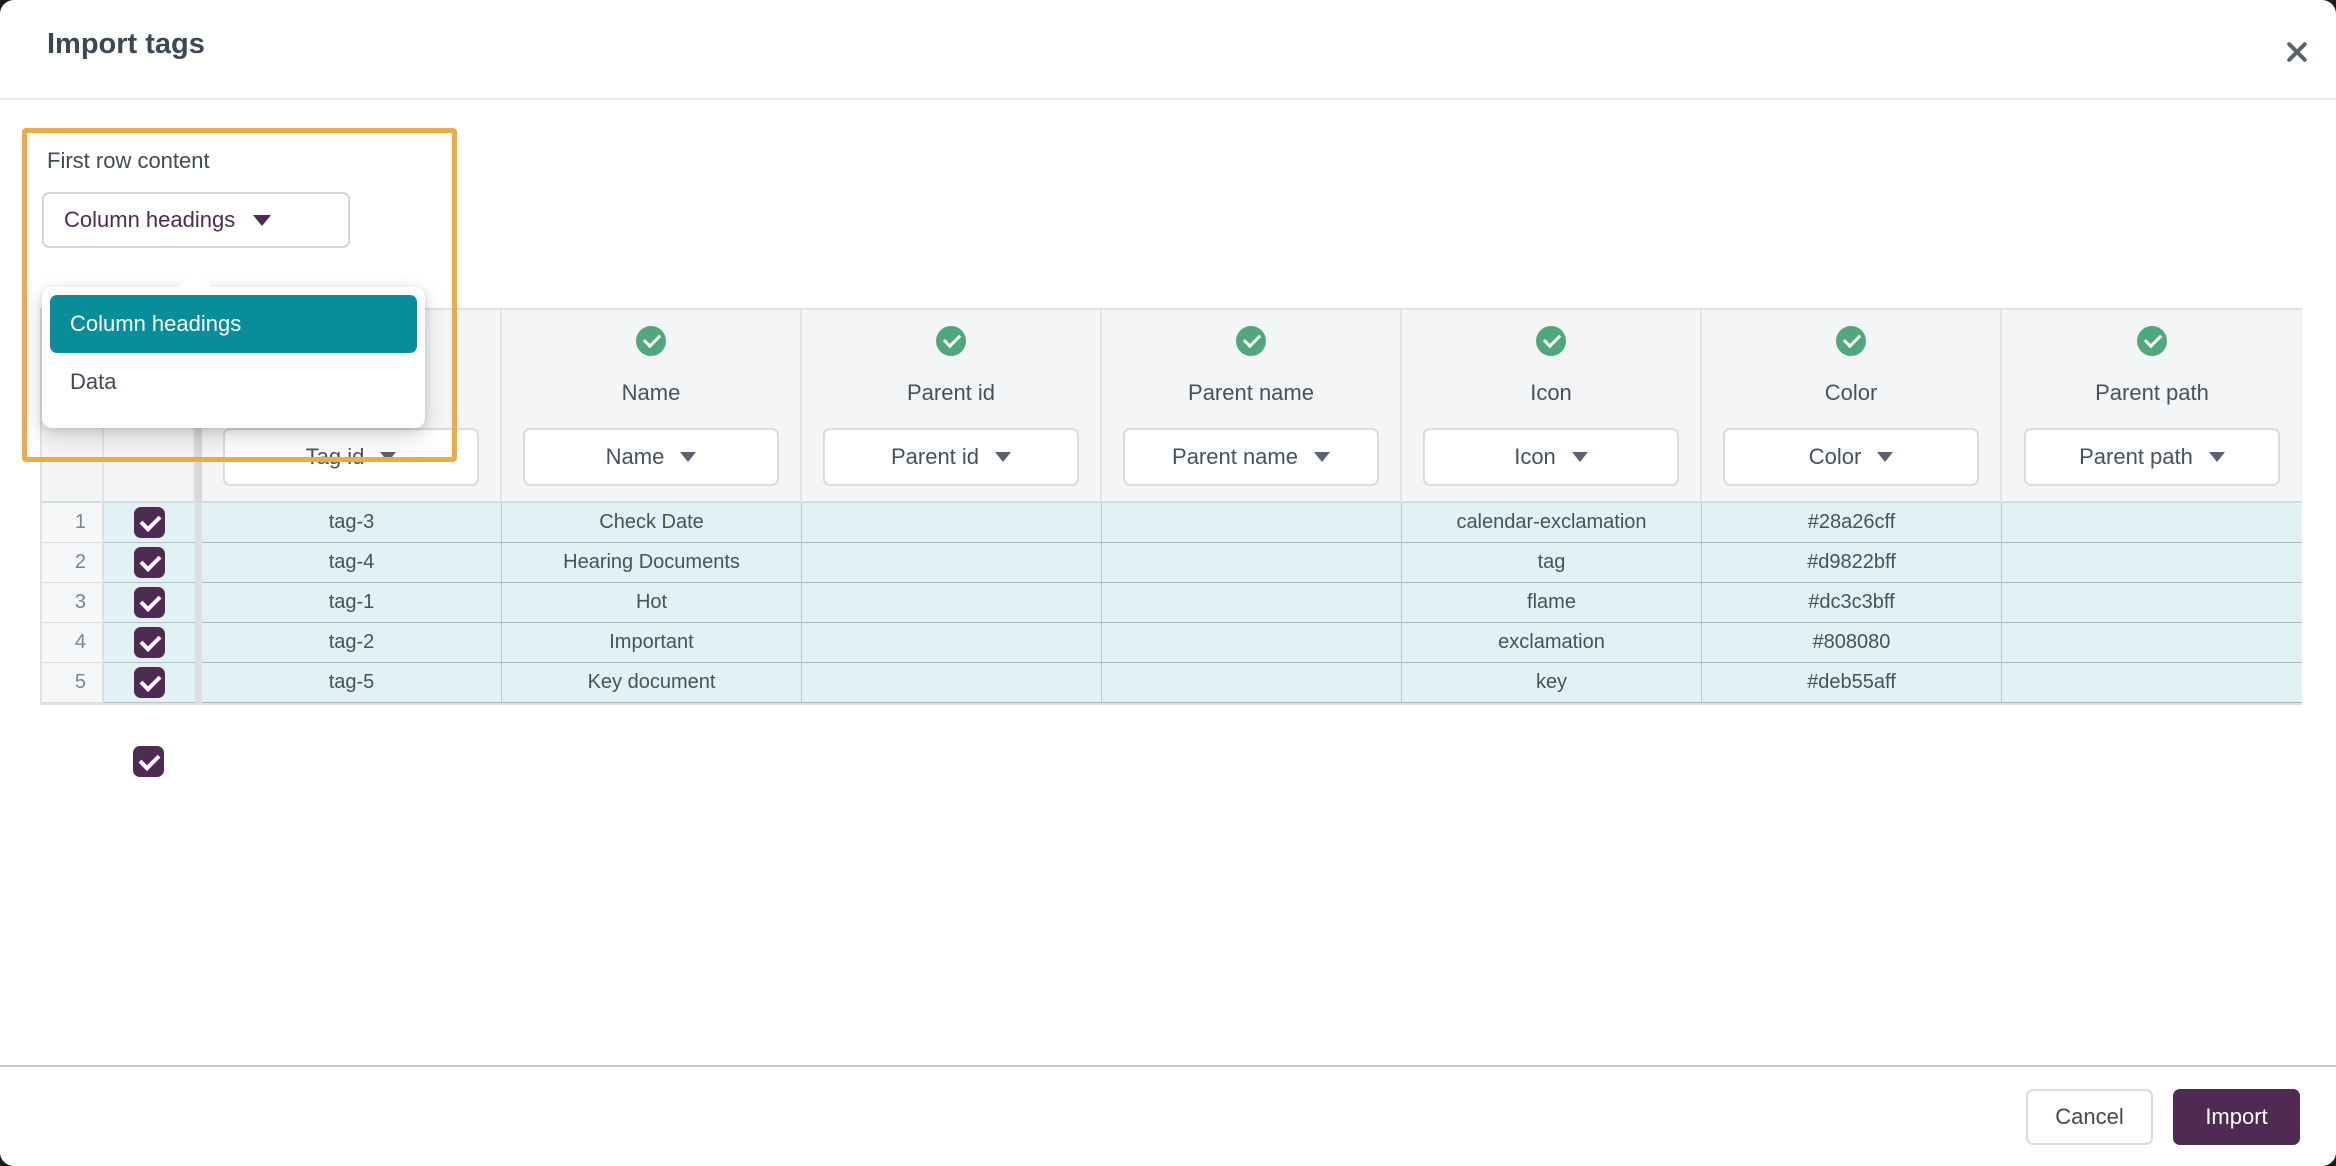 This screenshot has height=1166, width=2336. Describe the element at coordinates (73, 563) in the screenshot. I see `row-number: 2` at that location.